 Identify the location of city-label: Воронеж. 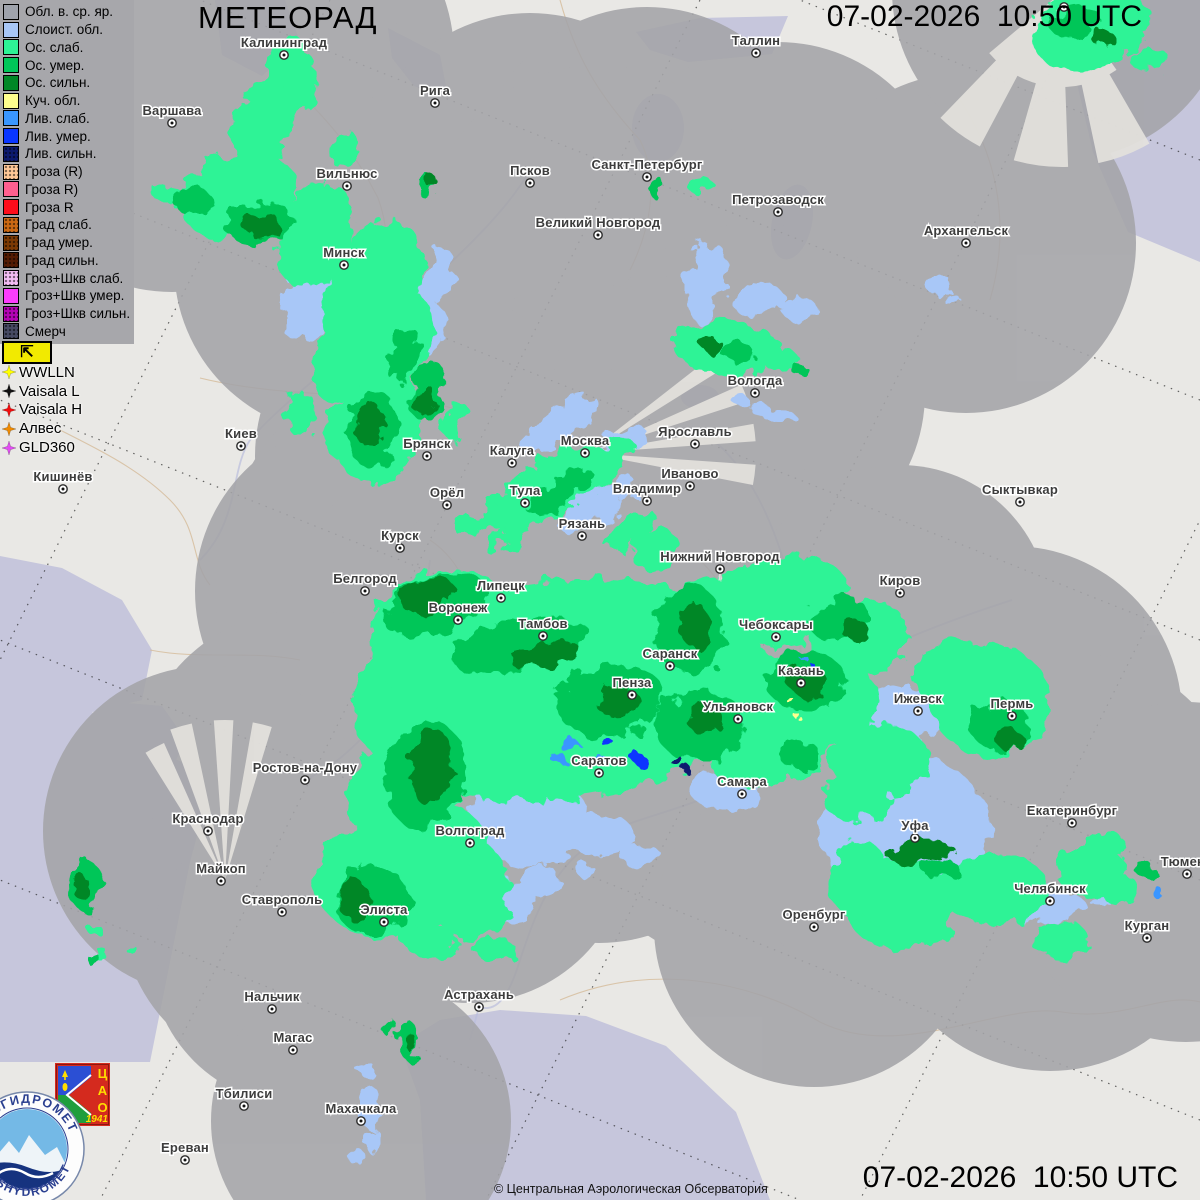
(458, 607).